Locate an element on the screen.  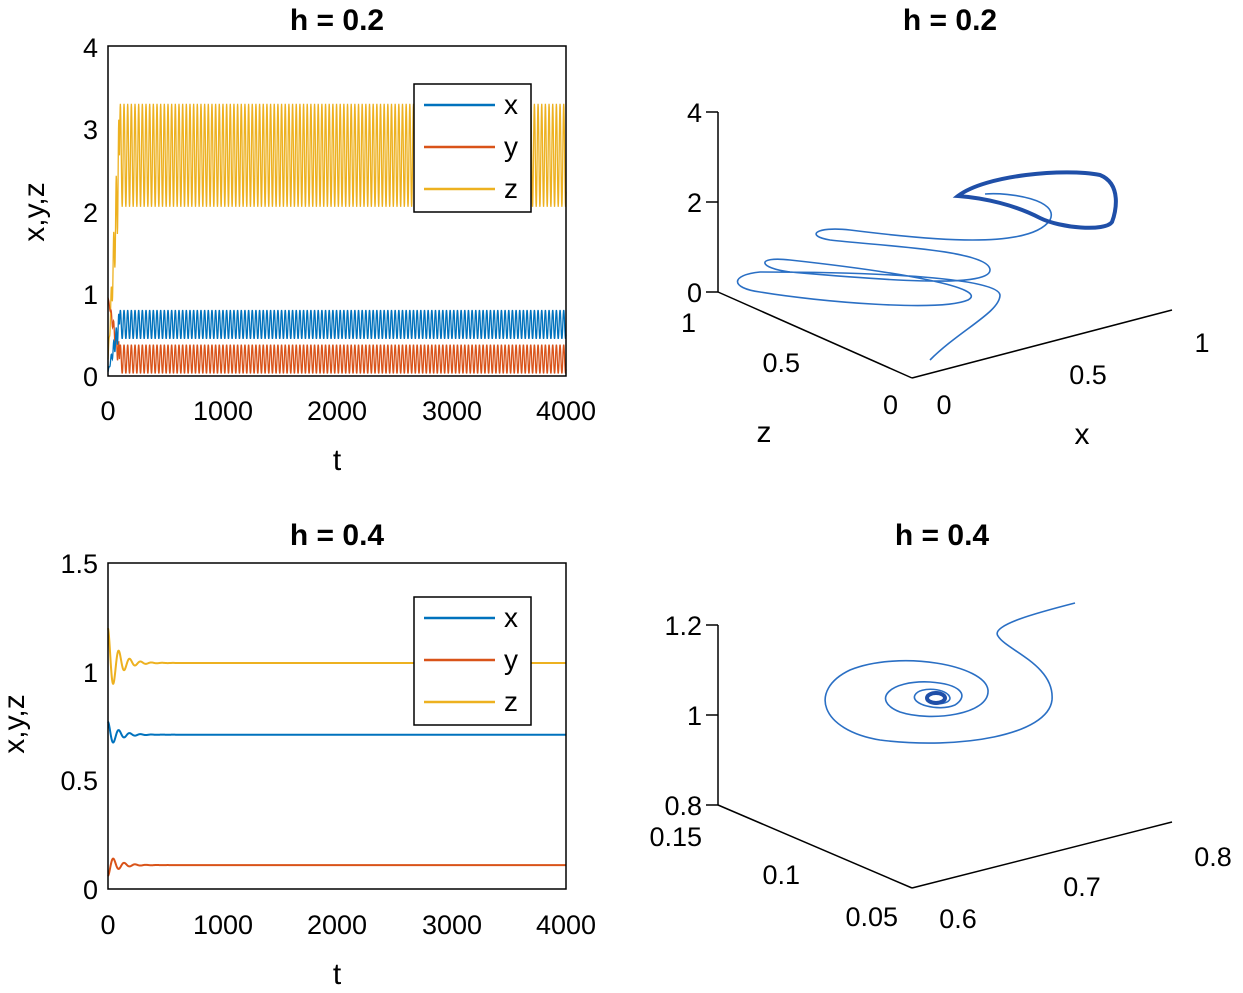
panel-4-xtick-2: 0.8 is located at coordinates (1213, 857).